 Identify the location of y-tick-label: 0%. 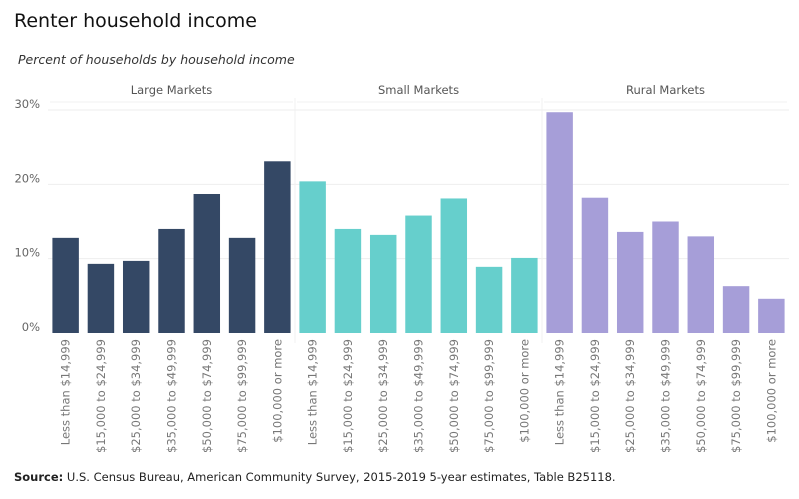
(31, 327).